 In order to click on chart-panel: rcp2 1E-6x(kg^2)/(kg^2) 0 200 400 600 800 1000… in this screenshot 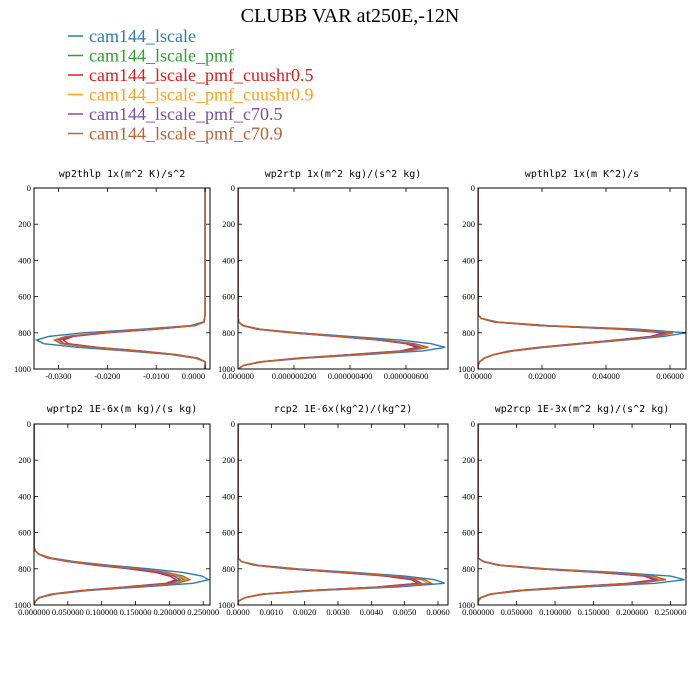, I will do `click(334, 510)`.